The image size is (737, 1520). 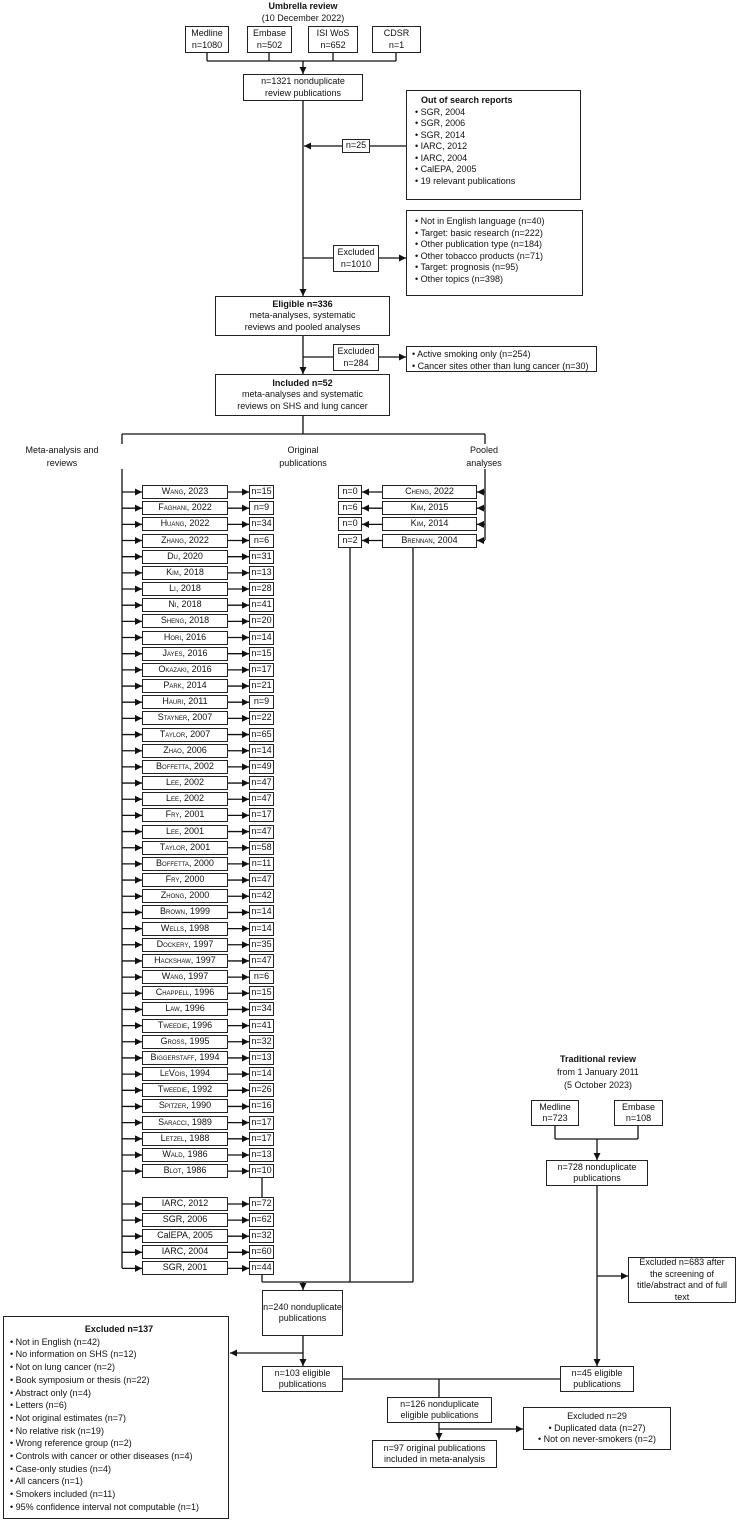 What do you see at coordinates (261, 1252) in the screenshot?
I see `study-count-box: n=60` at bounding box center [261, 1252].